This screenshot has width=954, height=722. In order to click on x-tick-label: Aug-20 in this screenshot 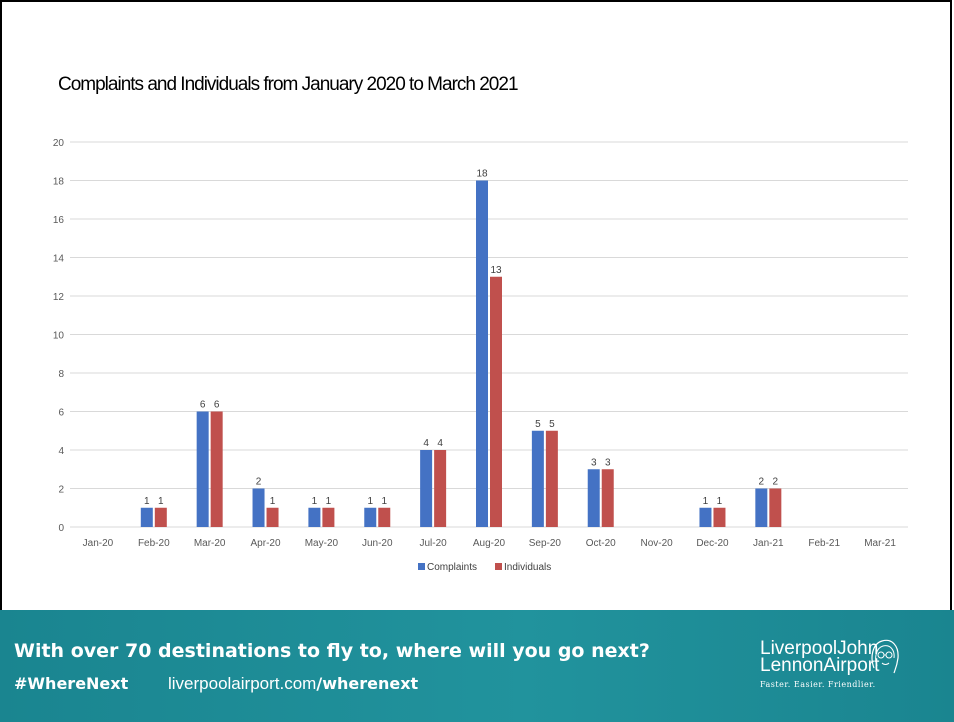, I will do `click(489, 543)`.